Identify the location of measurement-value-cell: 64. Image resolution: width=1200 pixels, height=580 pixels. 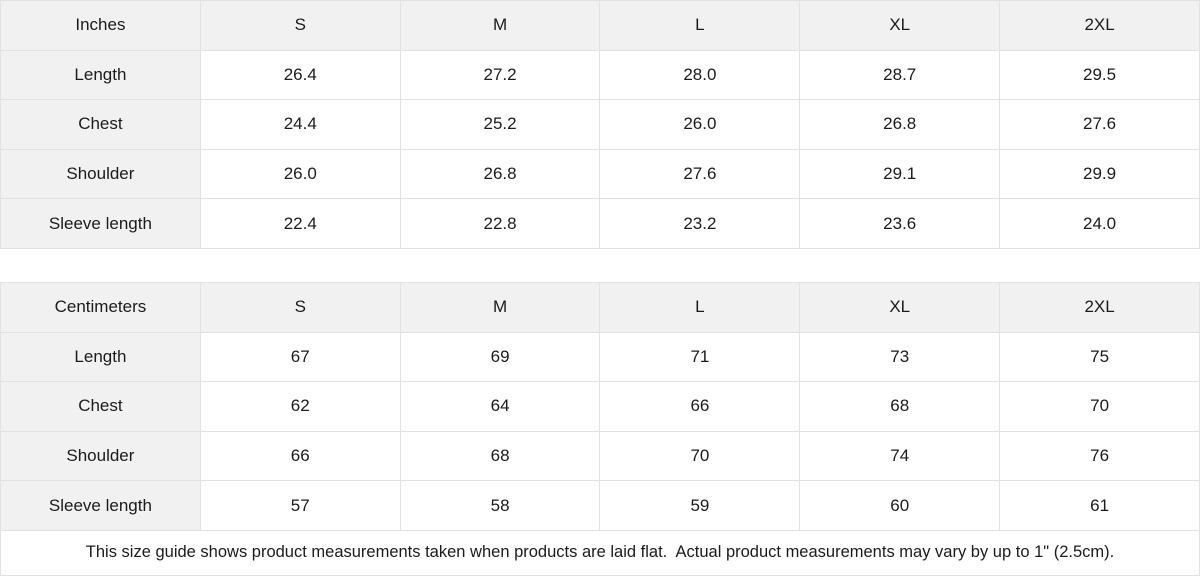
(500, 406).